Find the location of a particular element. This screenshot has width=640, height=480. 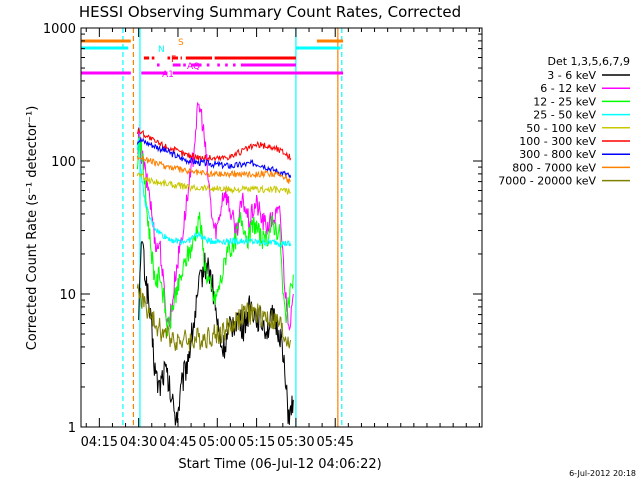

series-line-800-7000-kev is located at coordinates (214, 169).